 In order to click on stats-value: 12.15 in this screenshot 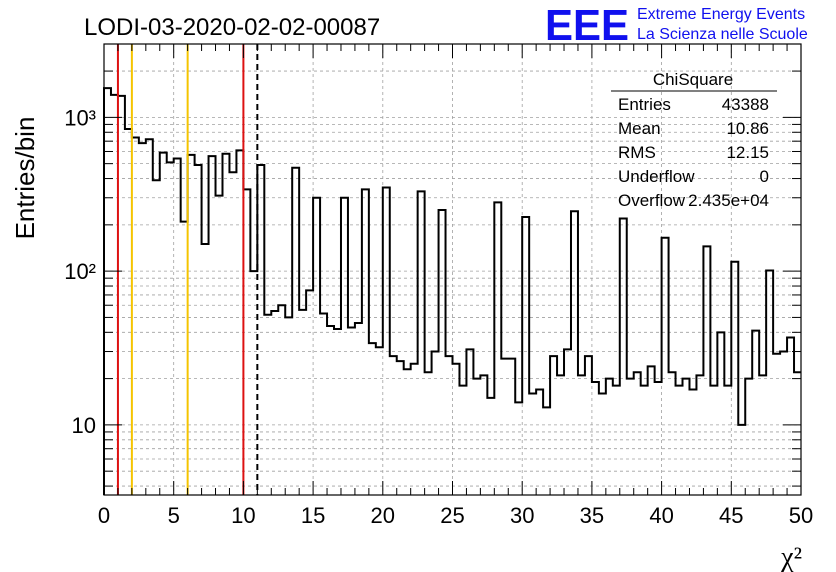, I will do `click(747, 152)`.